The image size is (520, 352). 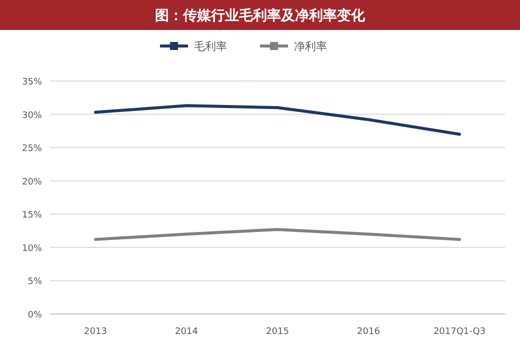 What do you see at coordinates (459, 332) in the screenshot?
I see `x-tick-label: 2017Q1-Q3` at bounding box center [459, 332].